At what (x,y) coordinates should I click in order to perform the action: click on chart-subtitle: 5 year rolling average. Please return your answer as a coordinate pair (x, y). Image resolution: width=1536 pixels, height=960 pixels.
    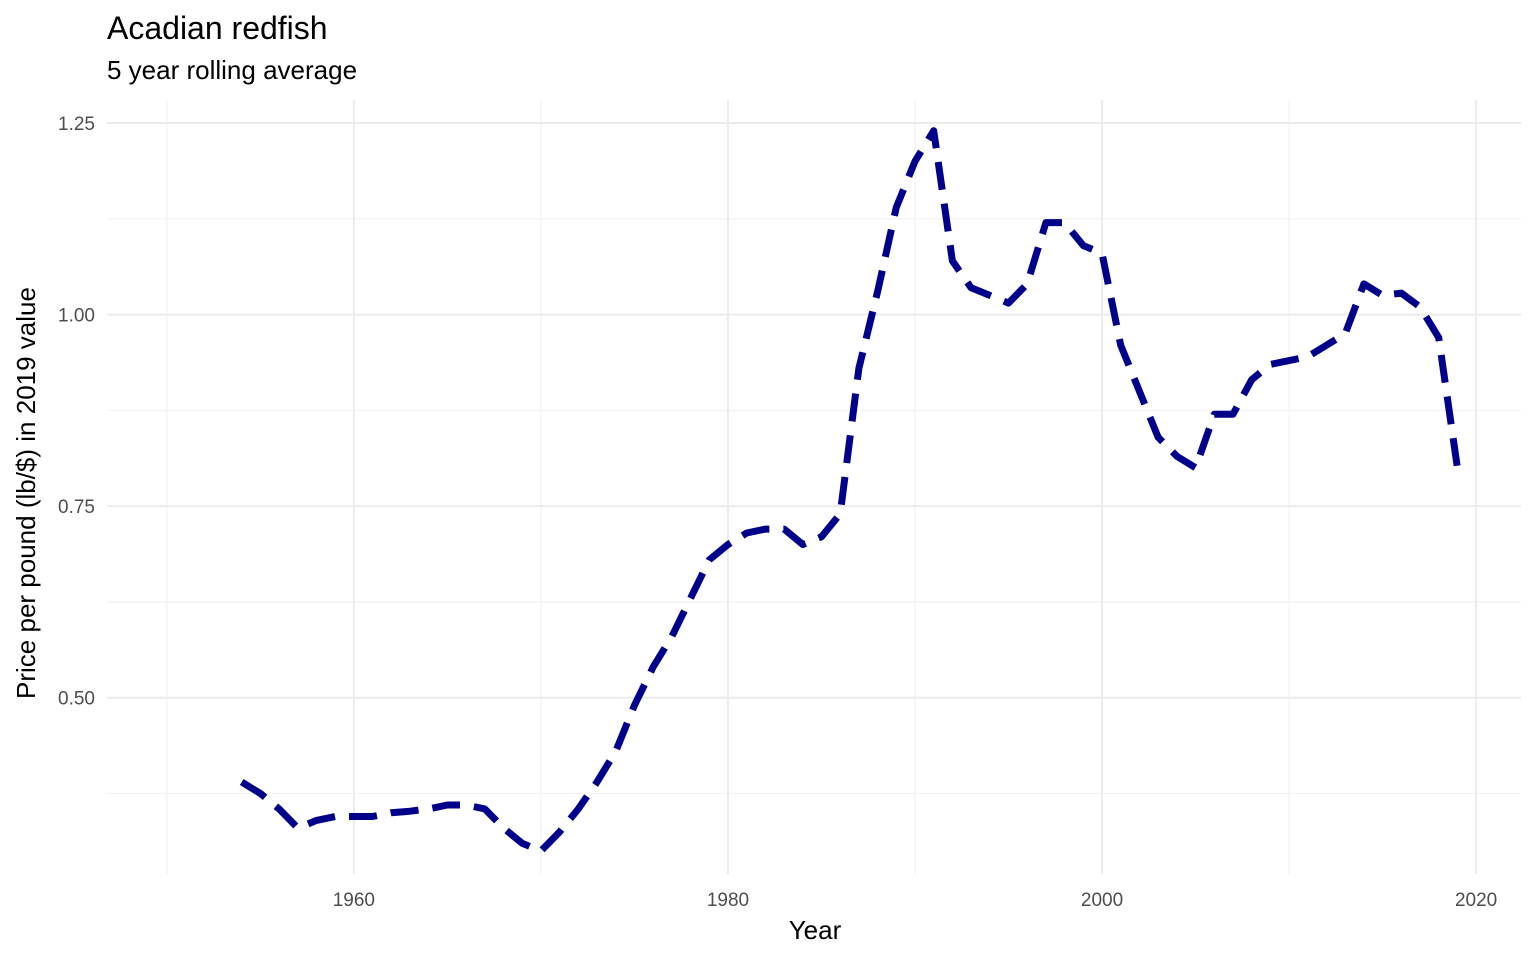
    Looking at the image, I should click on (232, 70).